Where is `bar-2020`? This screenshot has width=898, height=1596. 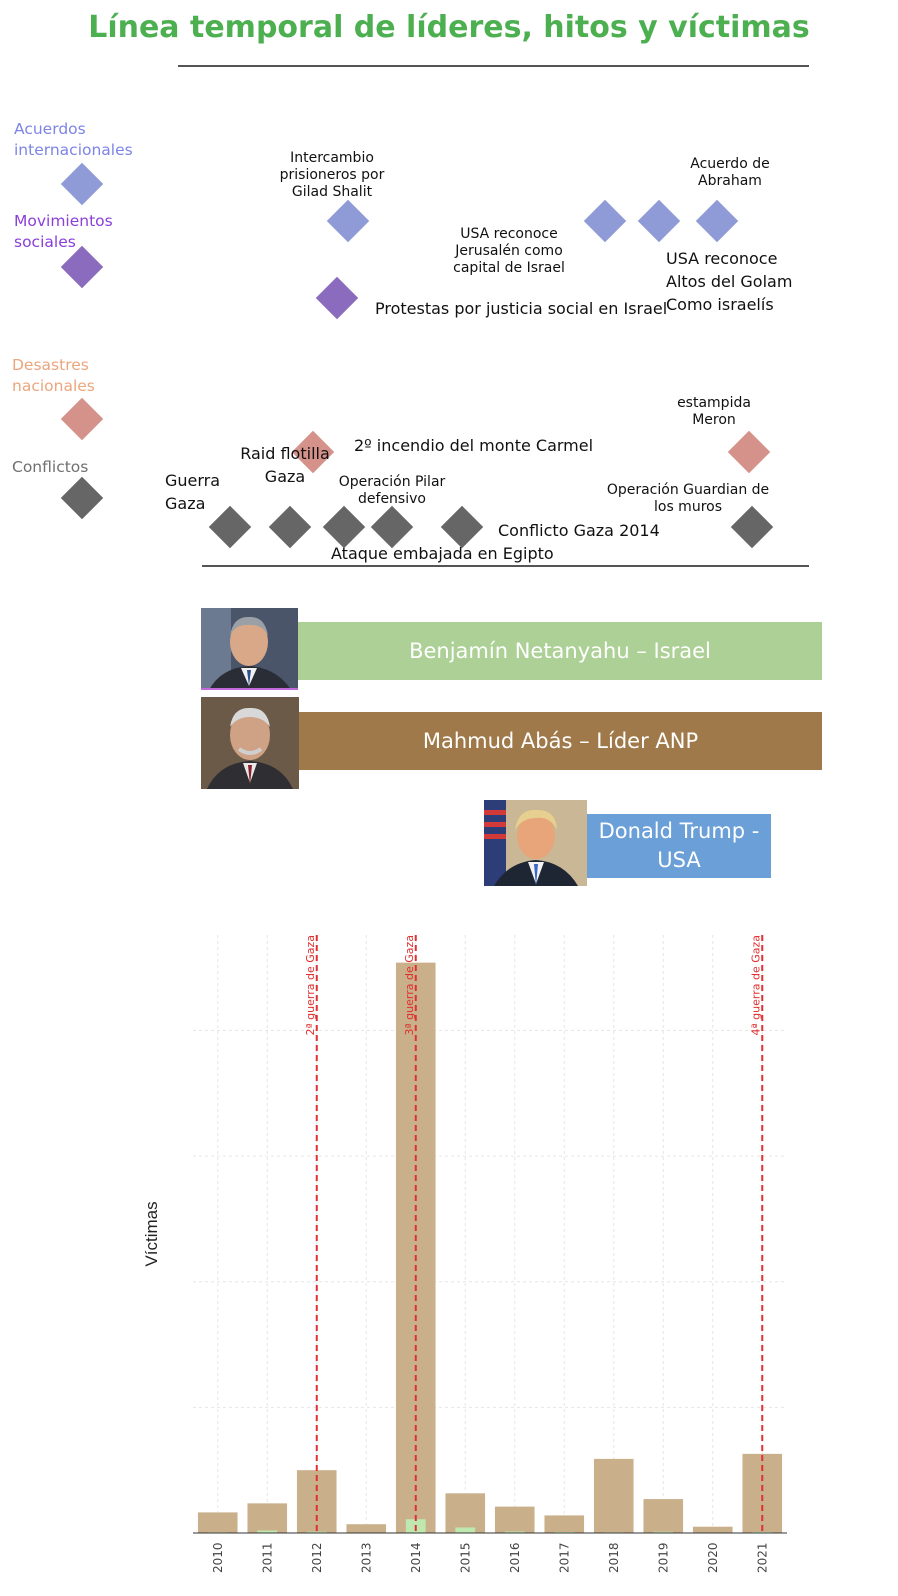 bar-2020 is located at coordinates (712, 1529).